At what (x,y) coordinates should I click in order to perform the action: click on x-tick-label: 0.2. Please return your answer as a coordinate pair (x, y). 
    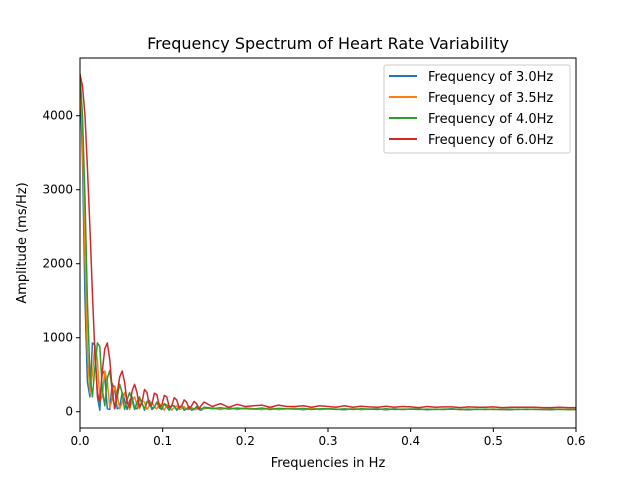
    Looking at the image, I should click on (245, 441).